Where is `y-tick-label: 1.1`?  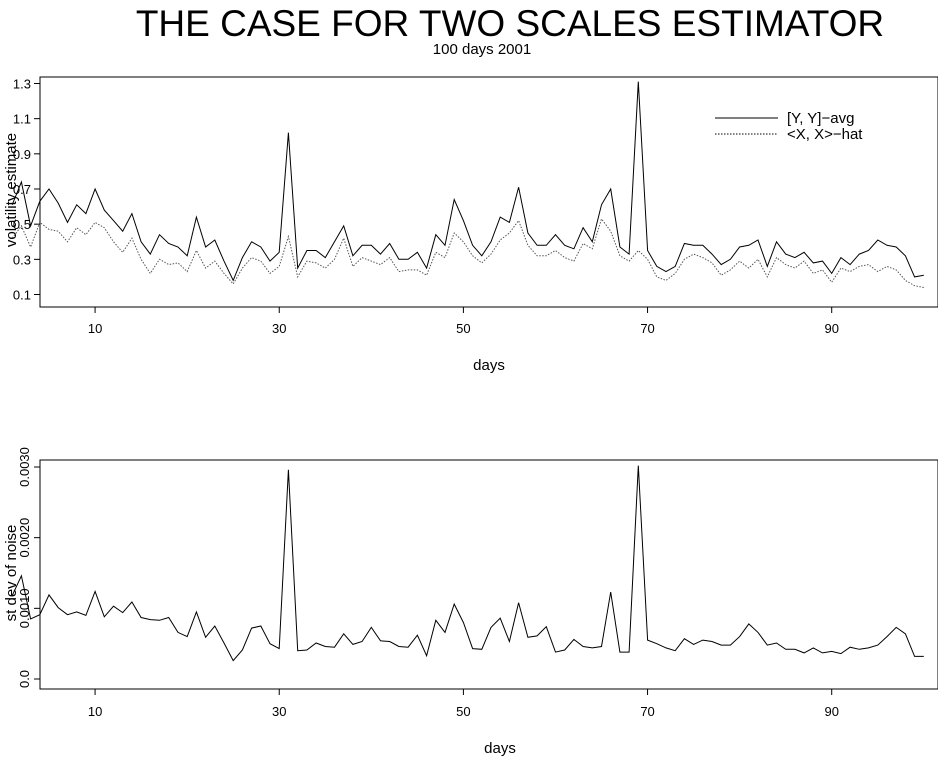 y-tick-label: 1.1 is located at coordinates (22, 119).